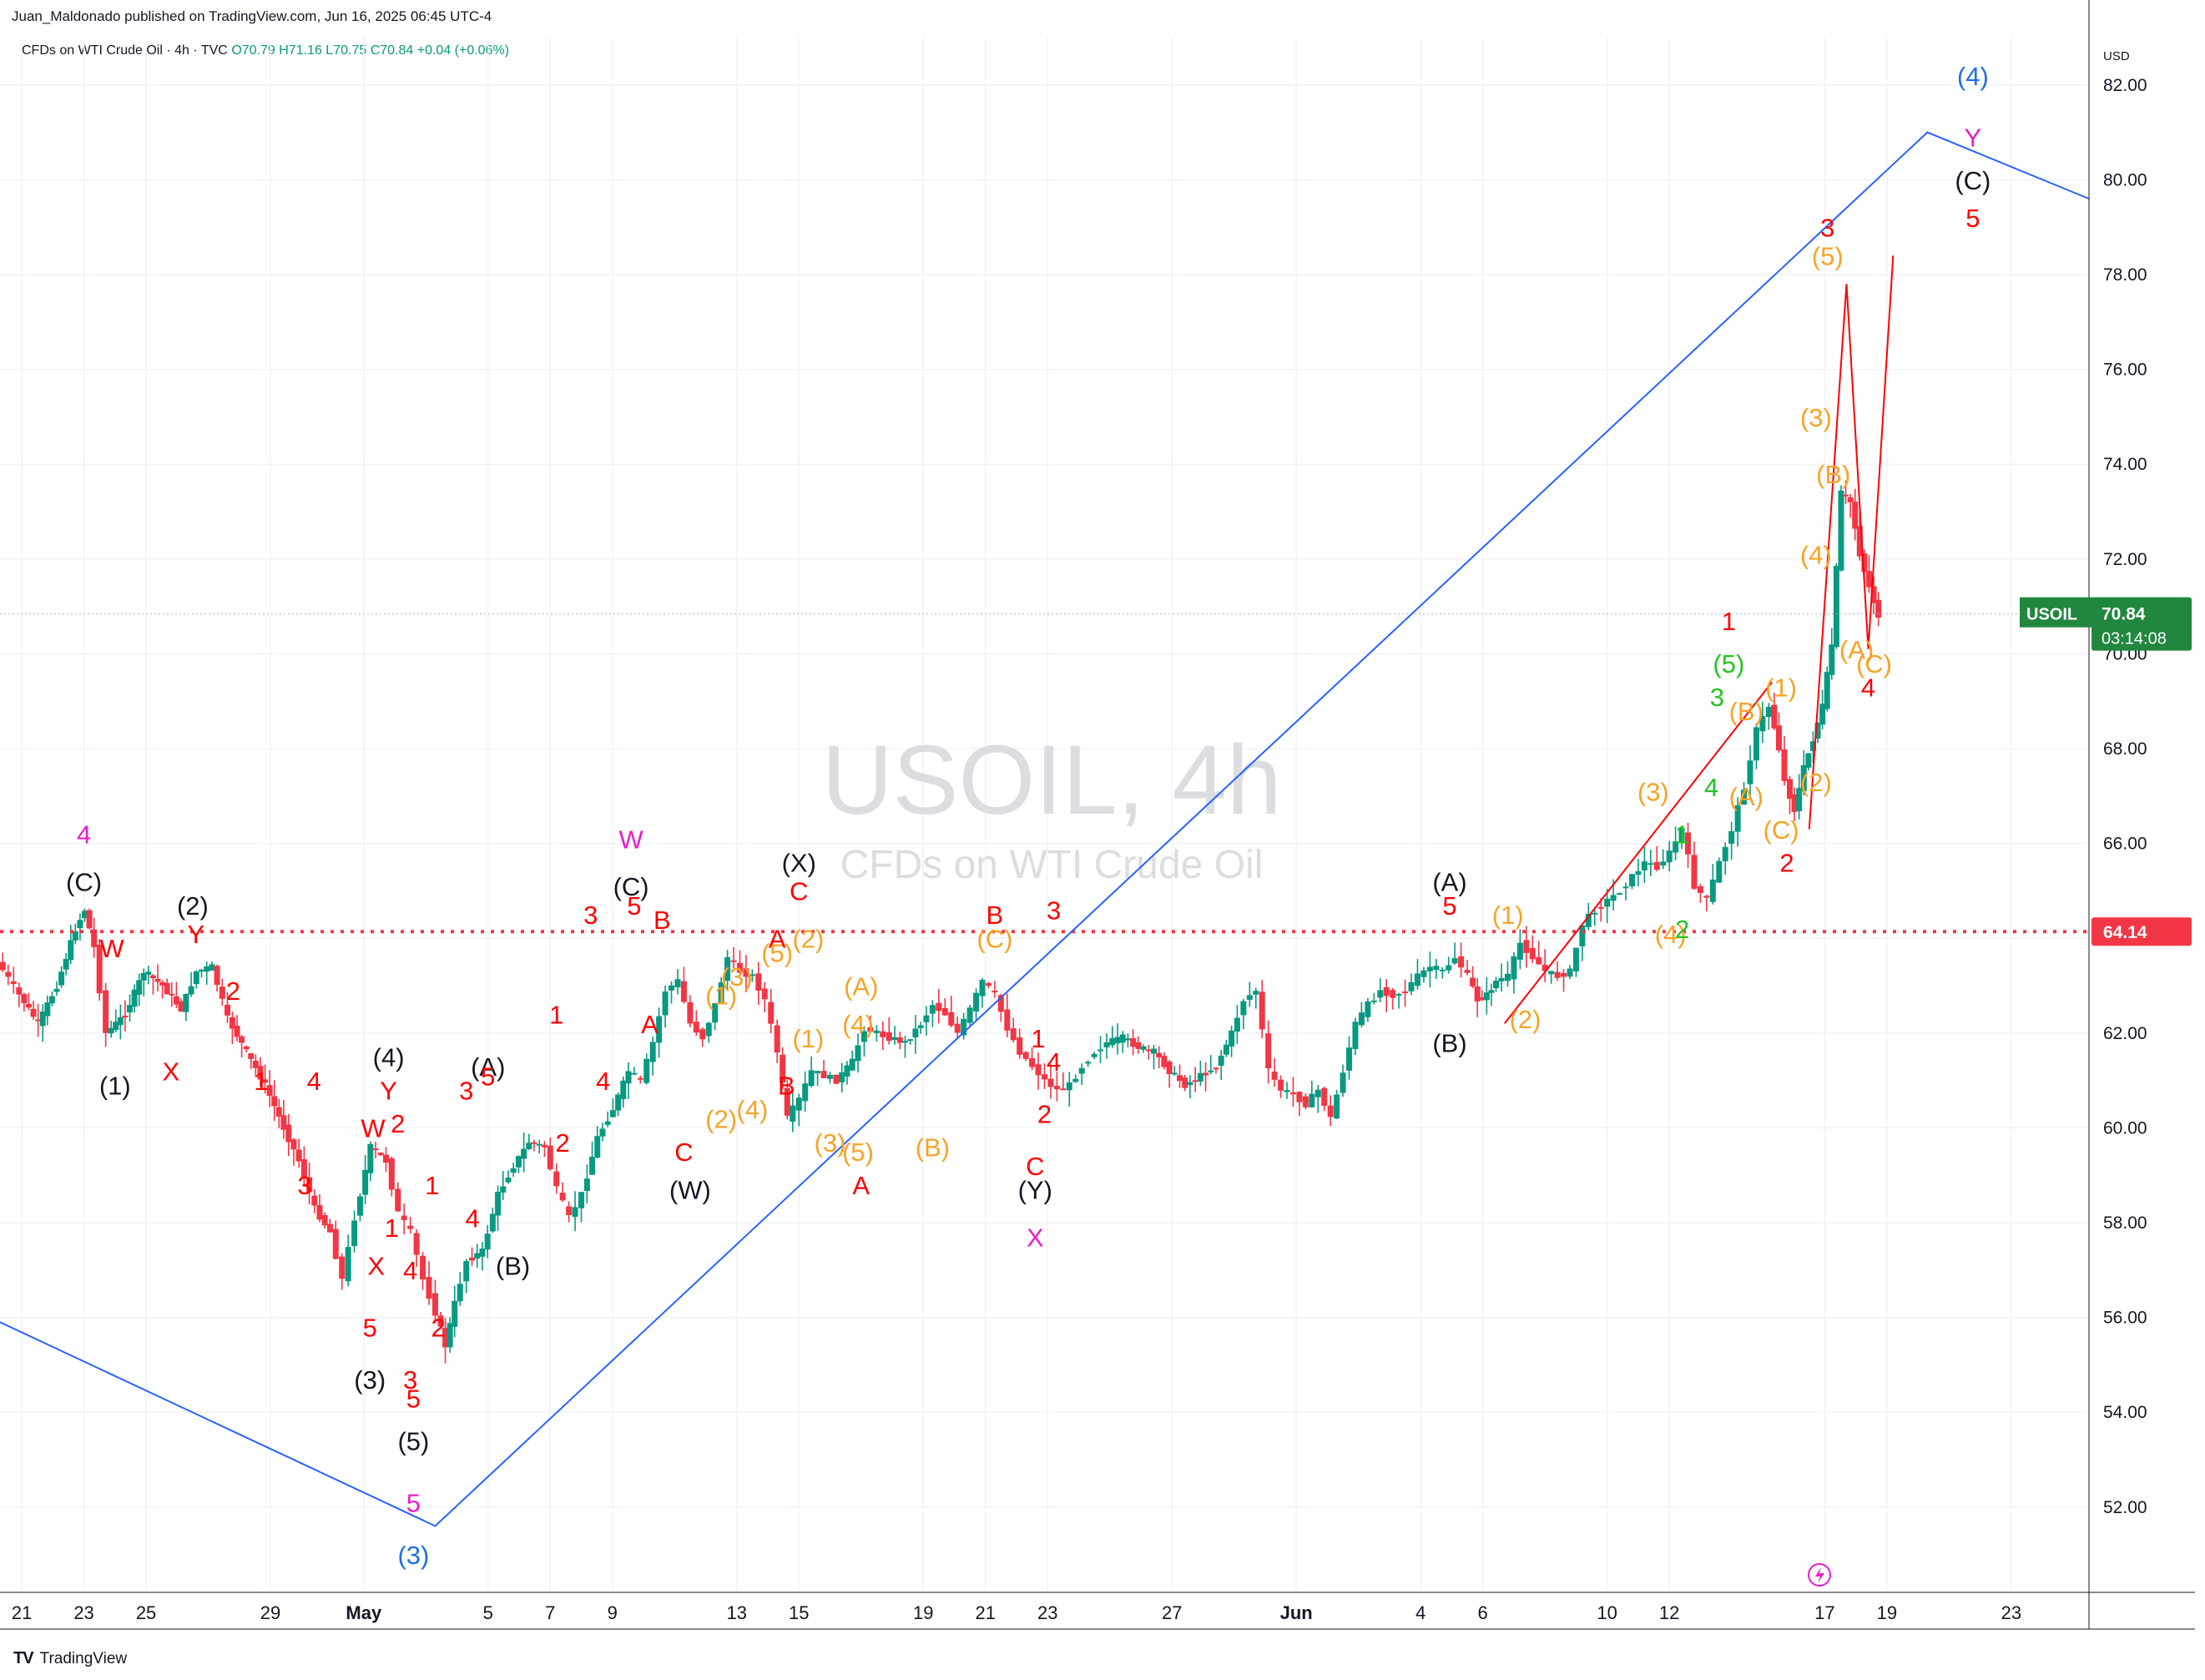 The width and height of the screenshot is (2205, 1680). I want to click on ohlc-change: +0.04 (+0.06%), so click(463, 50).